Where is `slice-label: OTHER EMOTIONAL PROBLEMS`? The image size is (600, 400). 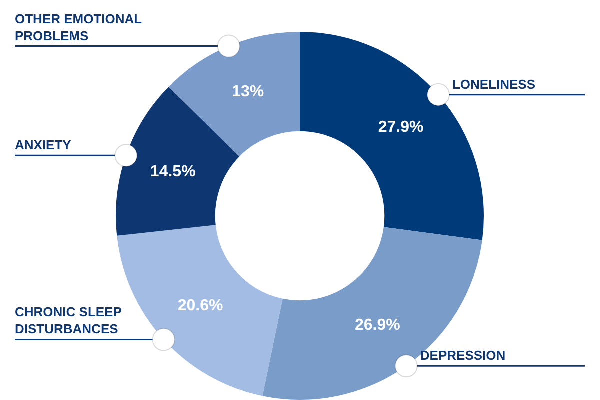
slice-label: OTHER EMOTIONAL PROBLEMS is located at coordinates (78, 27).